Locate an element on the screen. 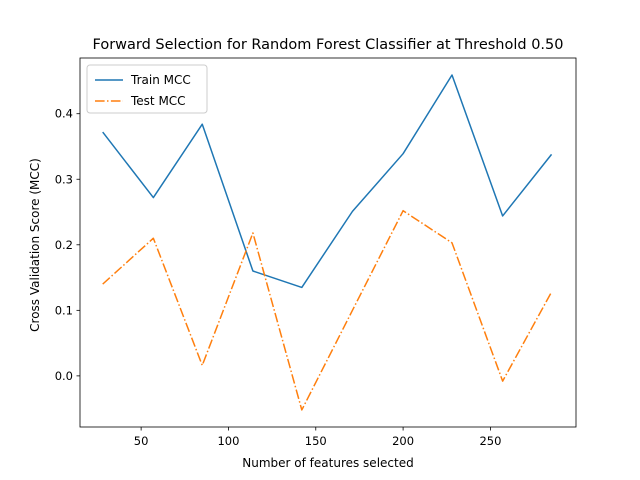  y-tick-label: 0.1 is located at coordinates (64, 310).